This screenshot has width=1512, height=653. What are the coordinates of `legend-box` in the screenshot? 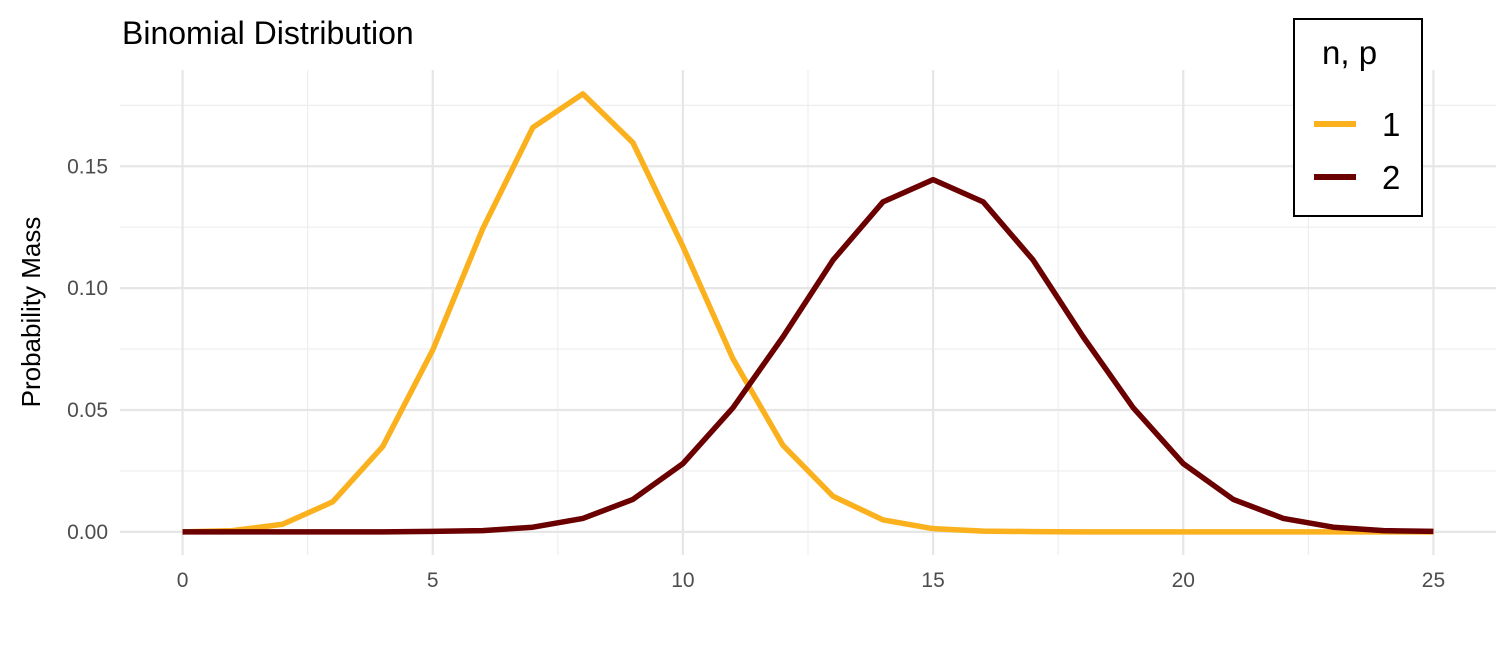 It's located at (1358, 117).